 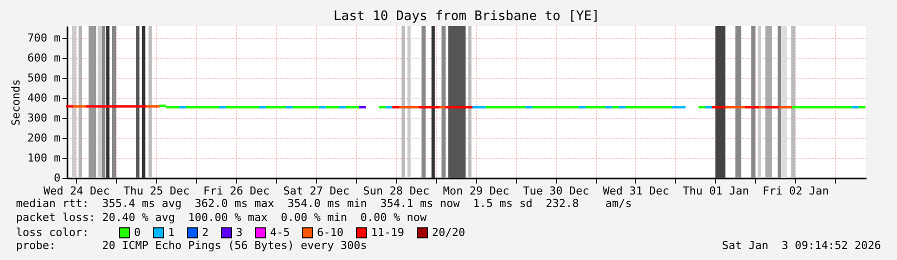 I want to click on legend-label: 11-19, so click(x=387, y=232).